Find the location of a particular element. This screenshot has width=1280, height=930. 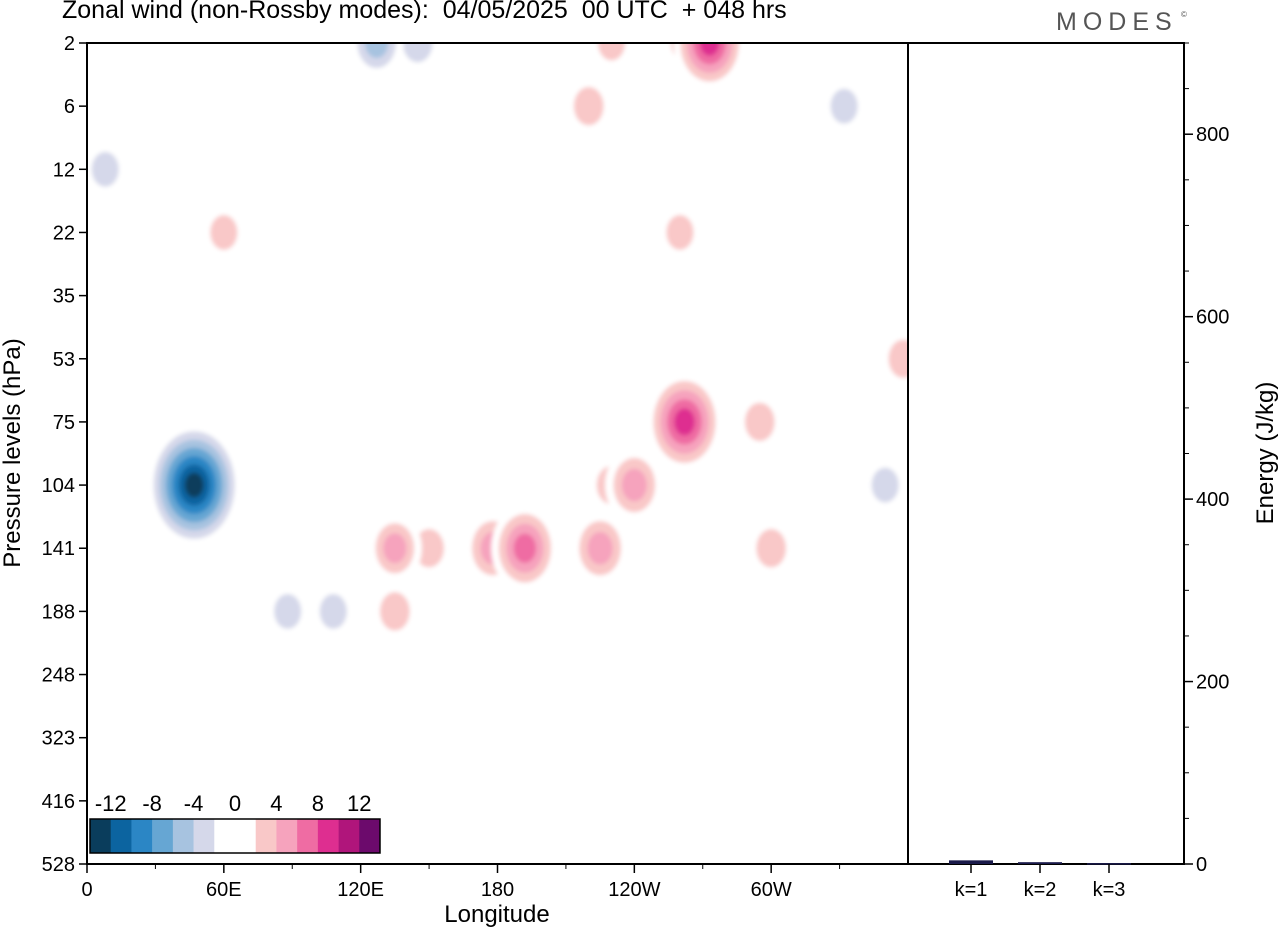

y-tick-label: 12 is located at coordinates (64, 170).